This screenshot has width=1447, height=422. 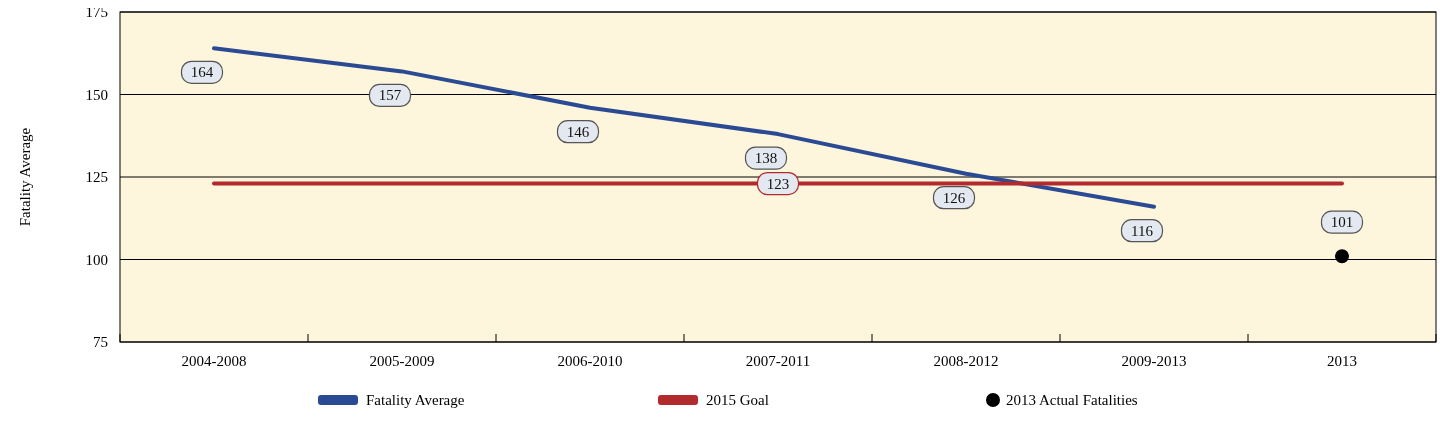 I want to click on y-tick-label: 150, so click(x=96, y=94).